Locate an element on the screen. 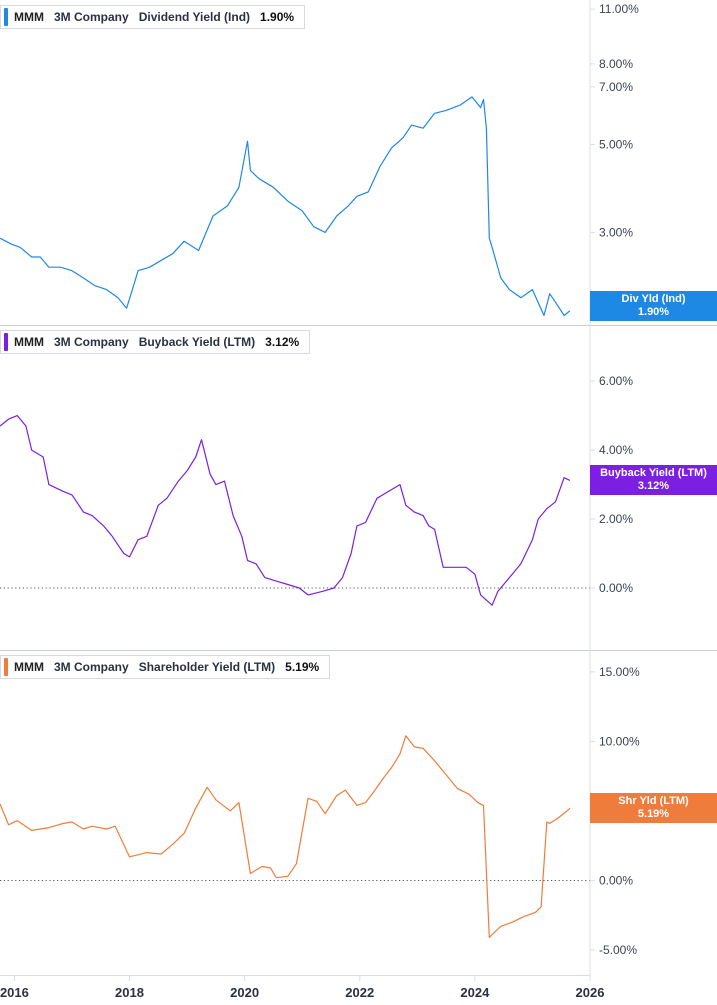 The width and height of the screenshot is (717, 1005). tag-value: 5.19% is located at coordinates (653, 814).